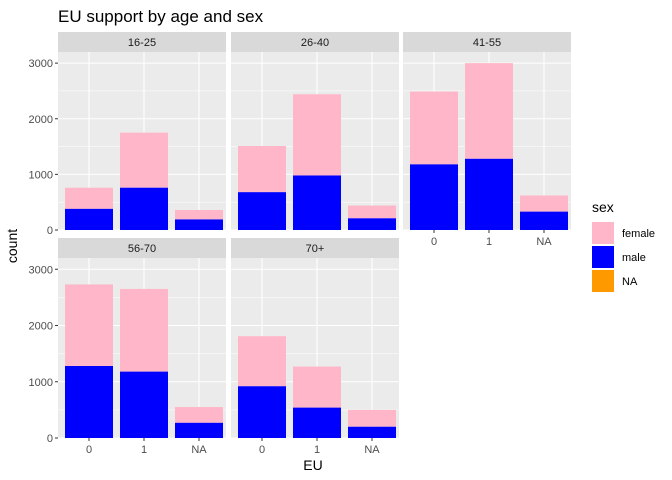  I want to click on bar-male-41-55-NA, so click(544, 220).